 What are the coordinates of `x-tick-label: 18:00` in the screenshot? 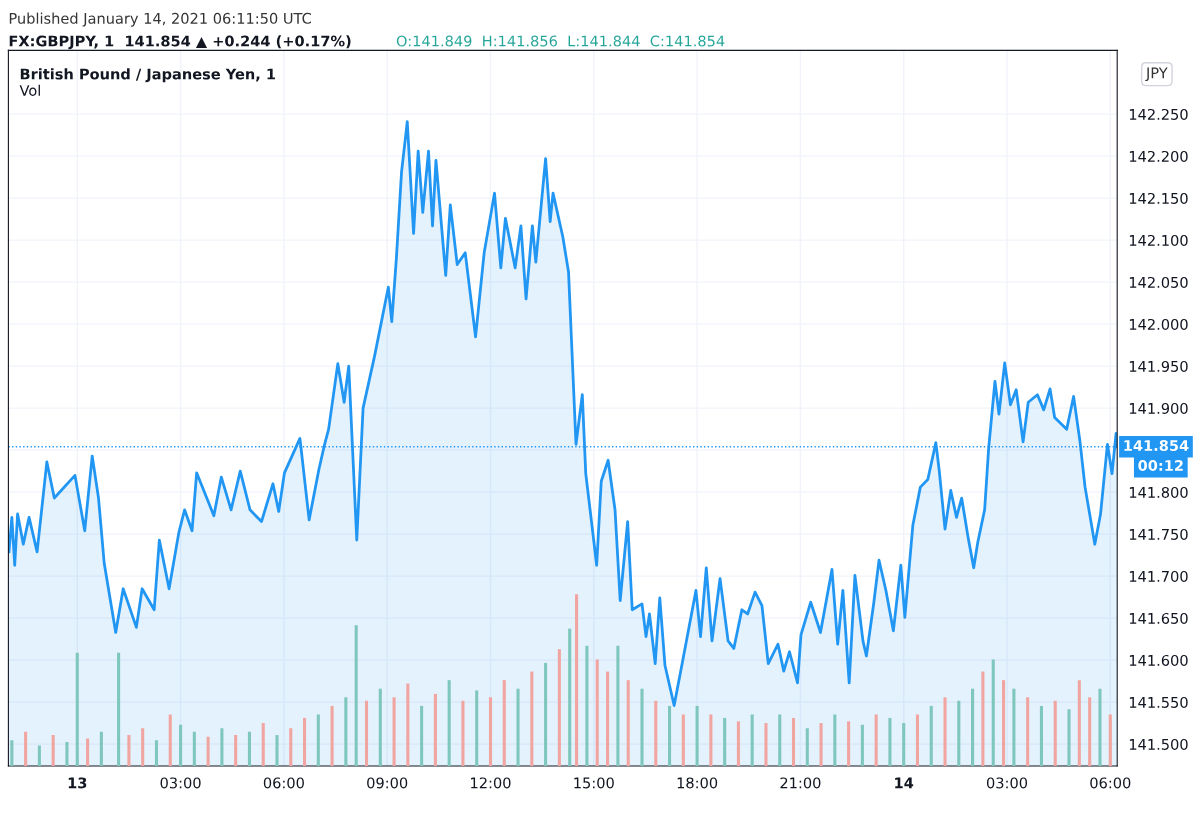 It's located at (697, 783).